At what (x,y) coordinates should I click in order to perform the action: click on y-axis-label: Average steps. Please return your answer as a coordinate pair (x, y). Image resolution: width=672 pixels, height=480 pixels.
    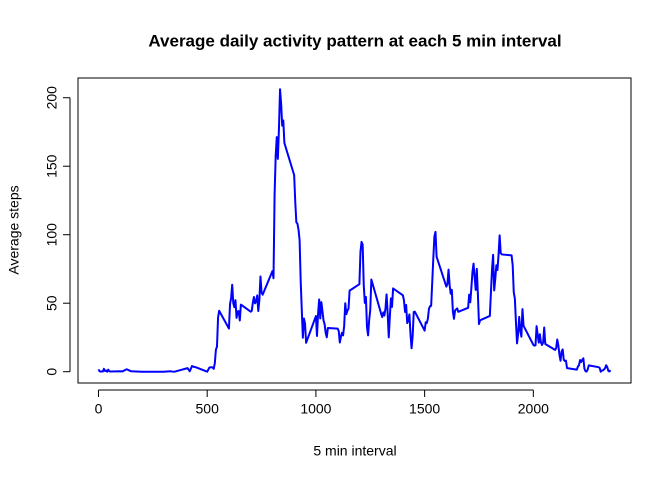
    Looking at the image, I should click on (14, 229).